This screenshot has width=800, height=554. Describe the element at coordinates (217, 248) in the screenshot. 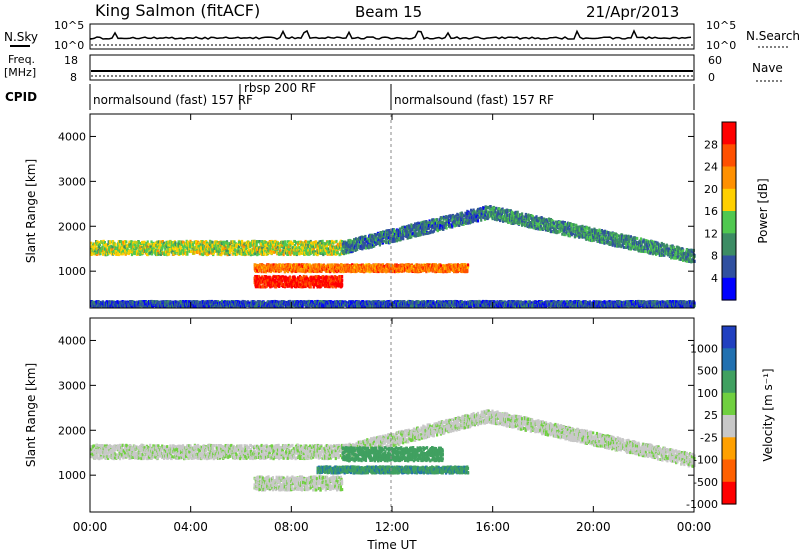

I see `echo-band` at that location.